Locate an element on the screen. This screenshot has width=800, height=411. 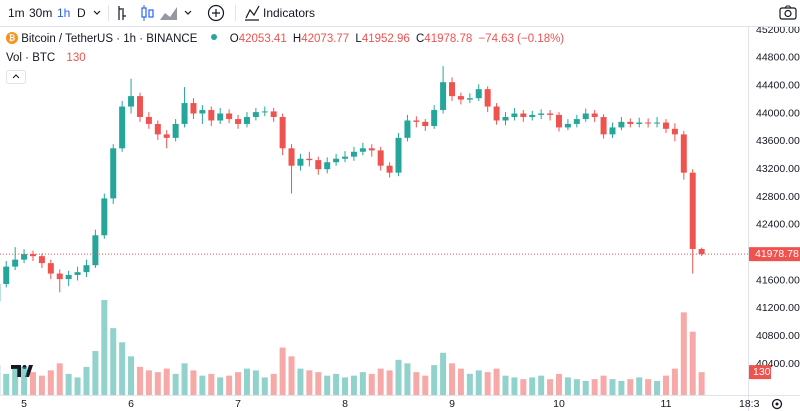
settings-icon is located at coordinates (777, 404).